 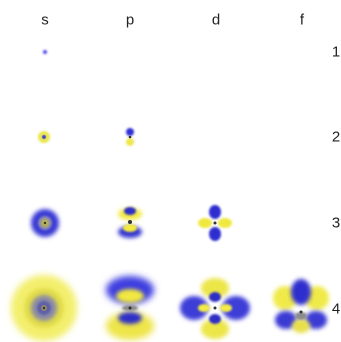 What do you see at coordinates (44, 308) in the screenshot?
I see `orbital-4s` at bounding box center [44, 308].